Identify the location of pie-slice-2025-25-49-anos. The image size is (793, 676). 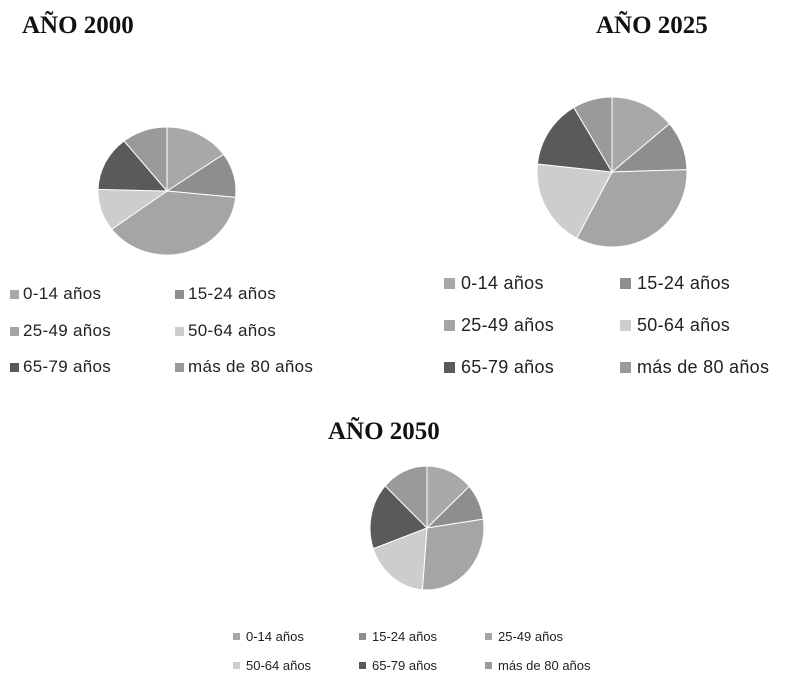
(632, 208).